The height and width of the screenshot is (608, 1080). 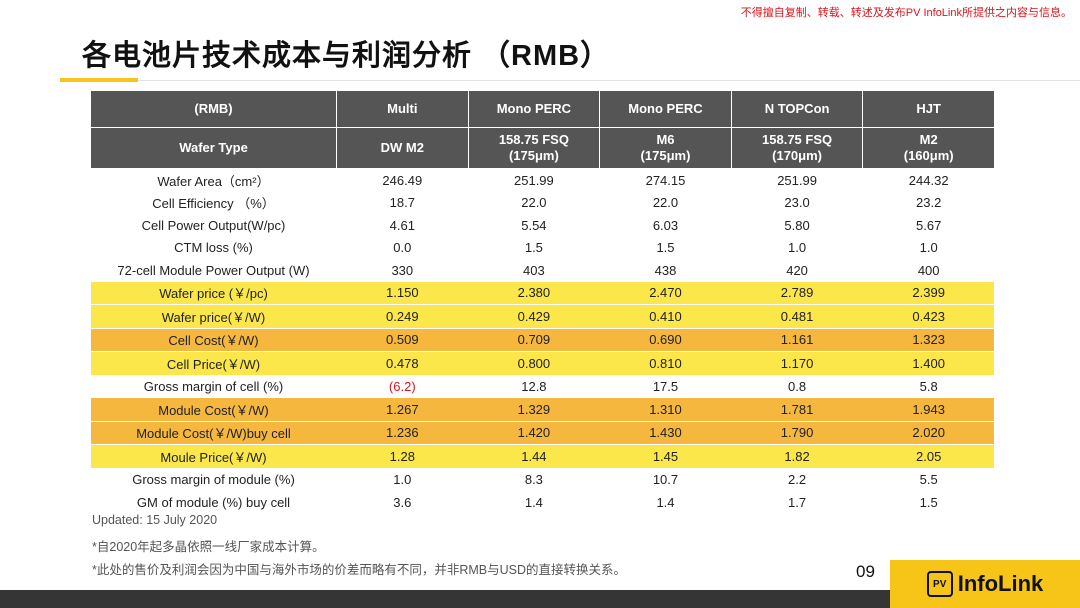 I want to click on data-cell: 2.399, so click(x=928, y=293).